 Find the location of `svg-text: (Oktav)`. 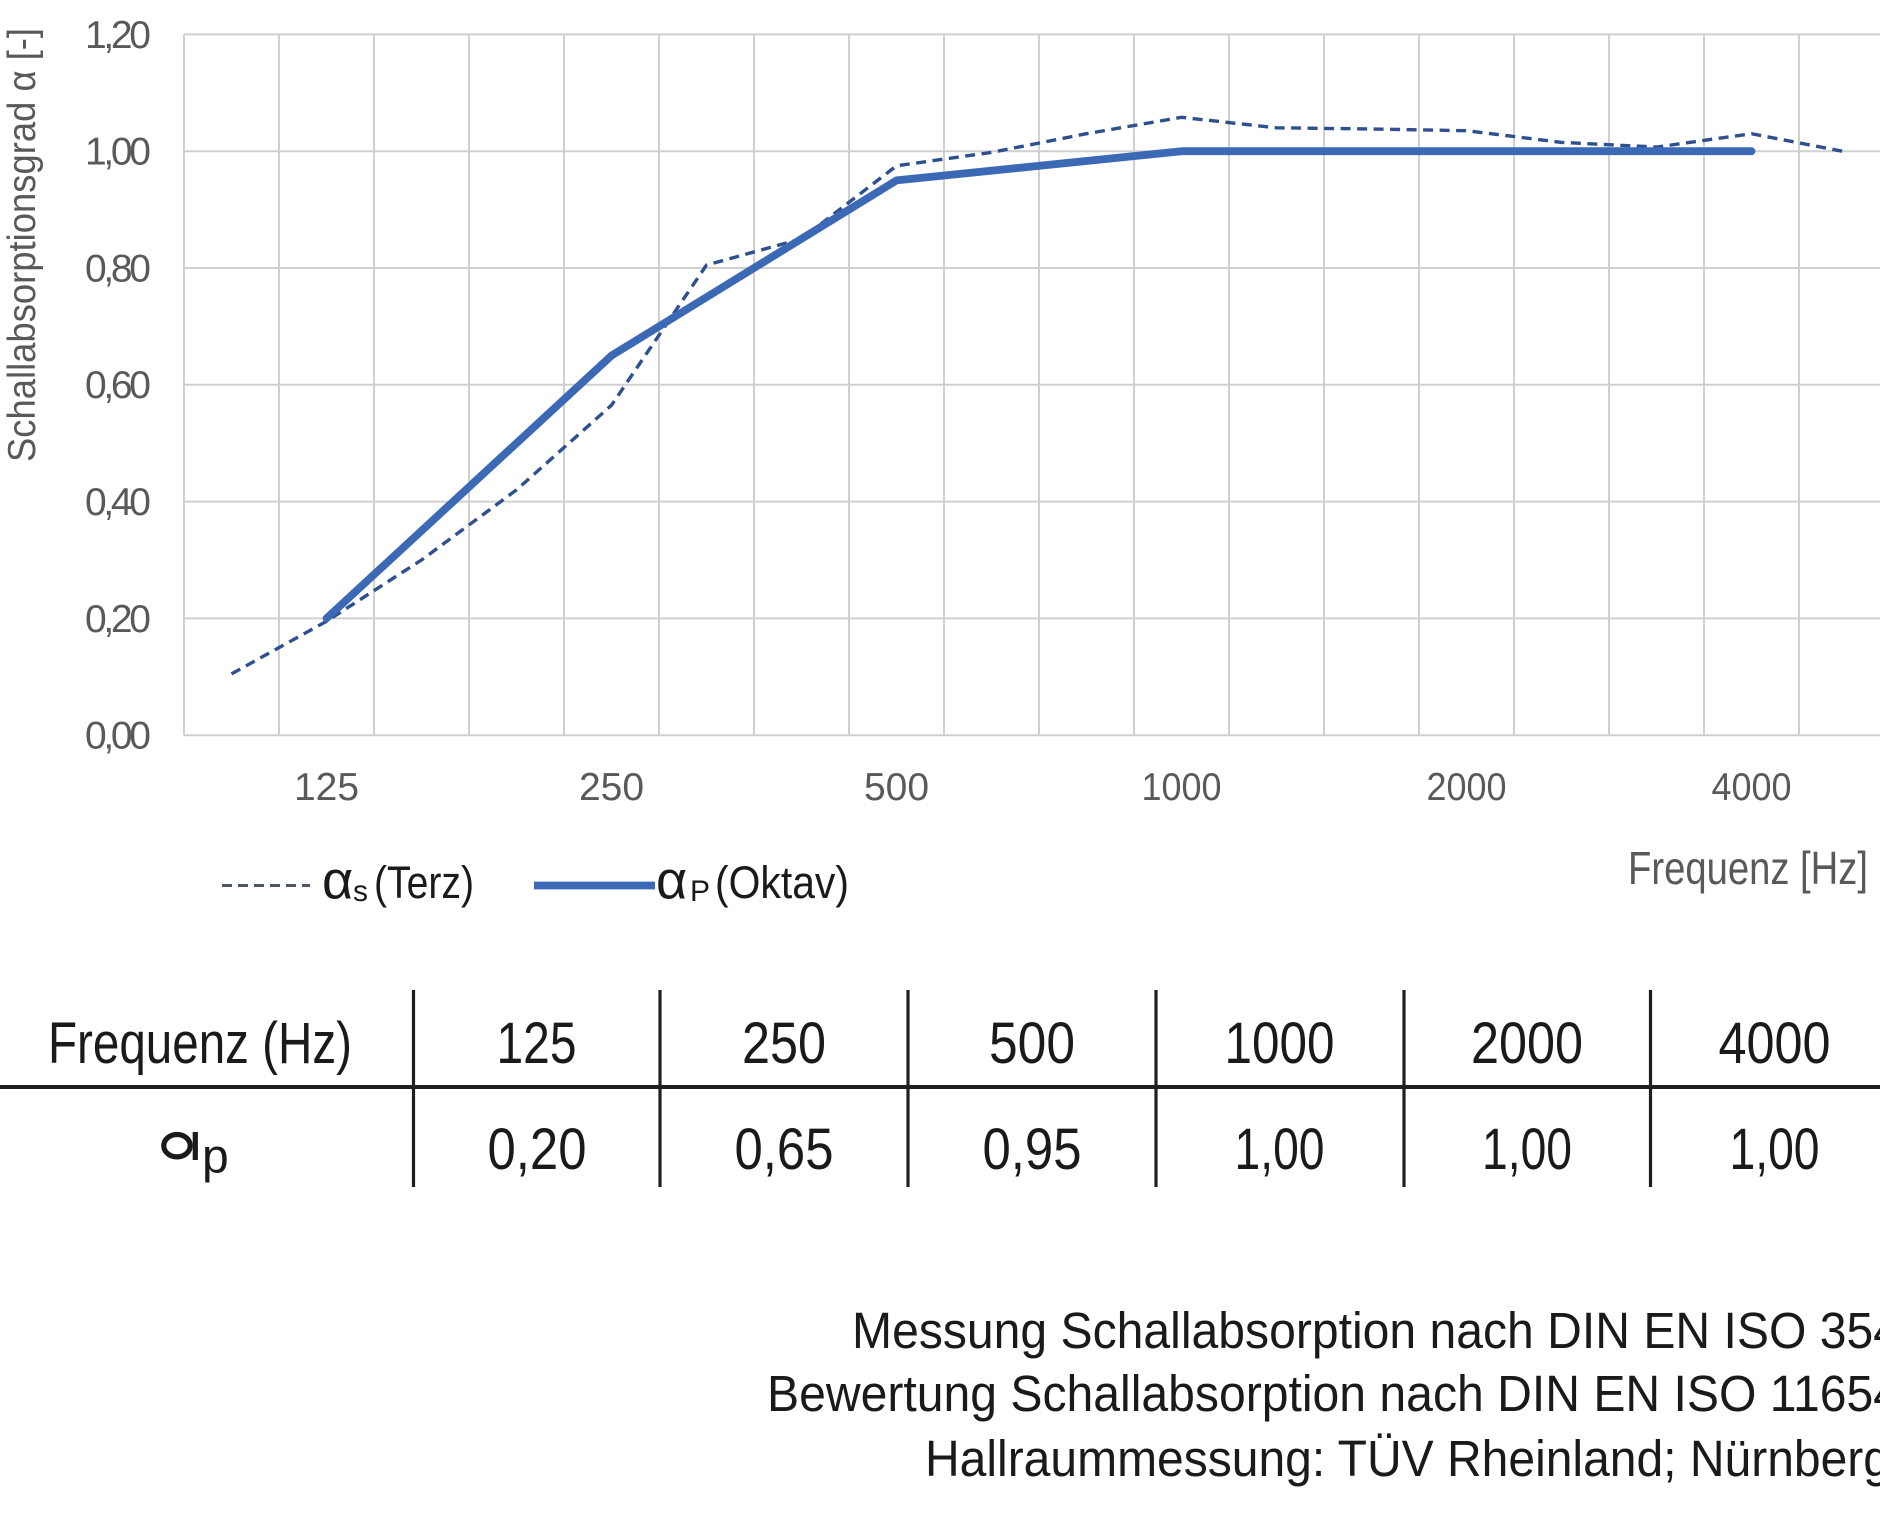

svg-text: (Oktav) is located at coordinates (782, 882).